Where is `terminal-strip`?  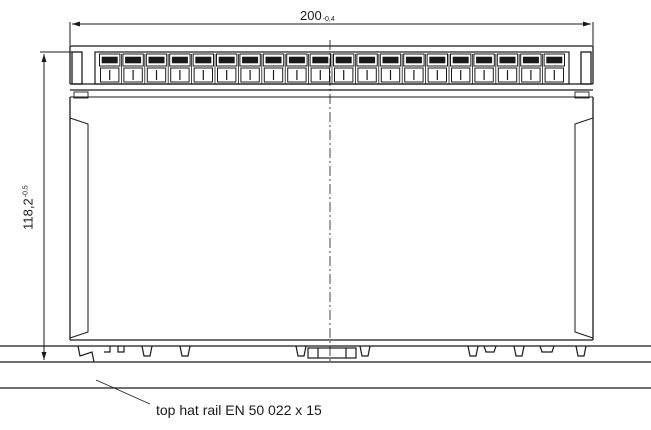 terminal-strip is located at coordinates (332, 68).